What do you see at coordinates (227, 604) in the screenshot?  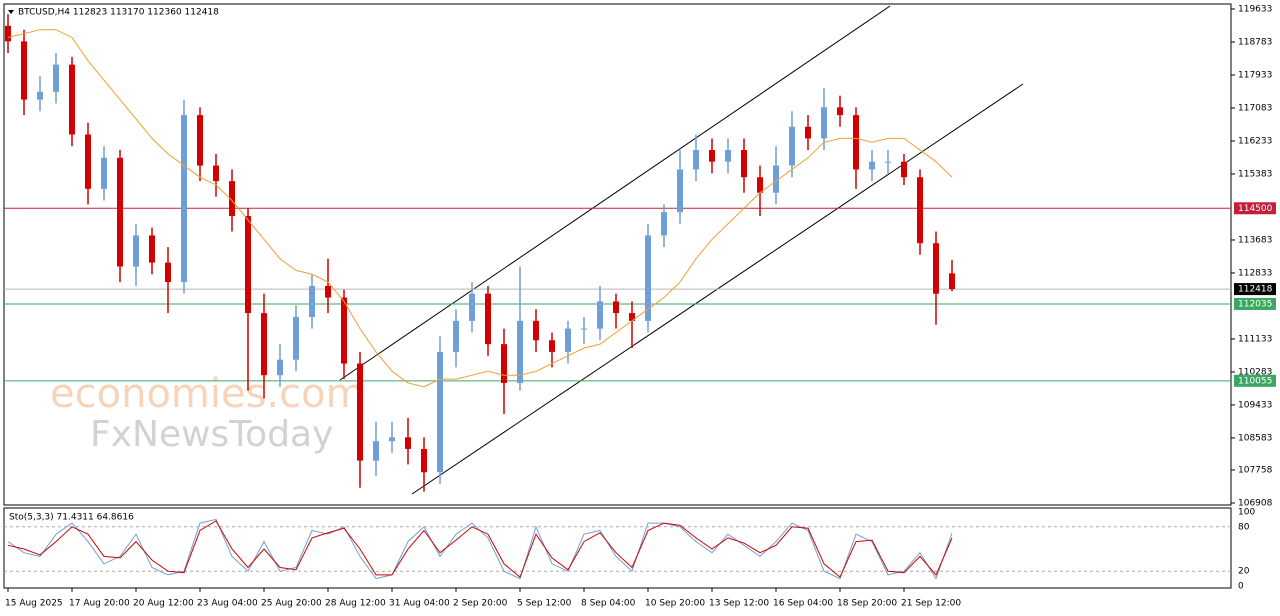 I see `x-tick-label: 23 Aug 04:00` at bounding box center [227, 604].